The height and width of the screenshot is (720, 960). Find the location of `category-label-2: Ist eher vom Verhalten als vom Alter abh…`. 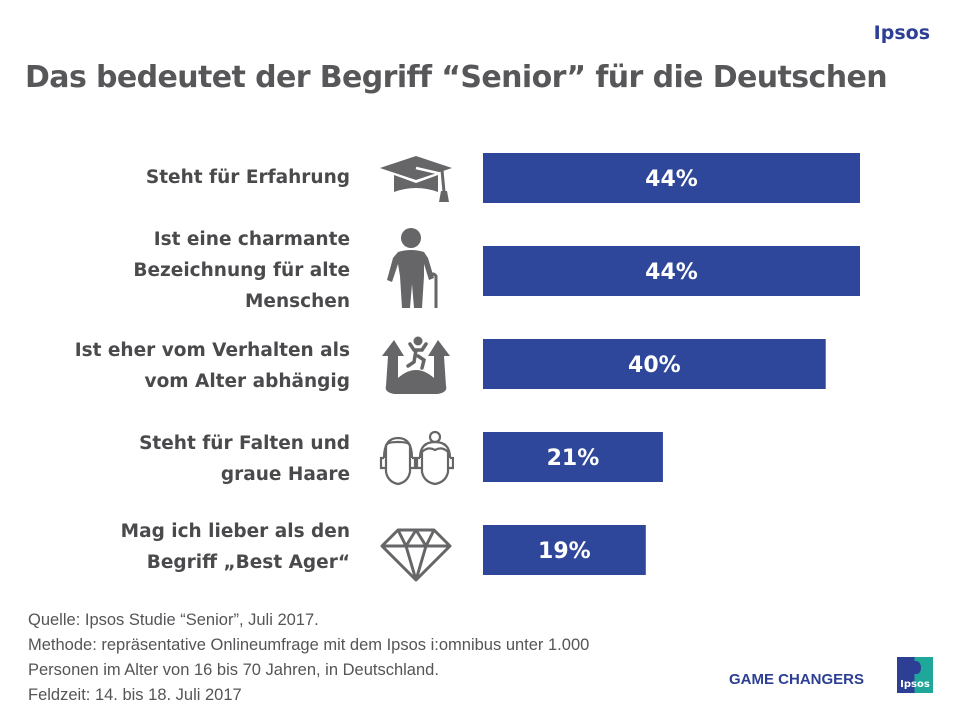

category-label-2: Ist eher vom Verhalten als vom Alter abh… is located at coordinates (180, 366).